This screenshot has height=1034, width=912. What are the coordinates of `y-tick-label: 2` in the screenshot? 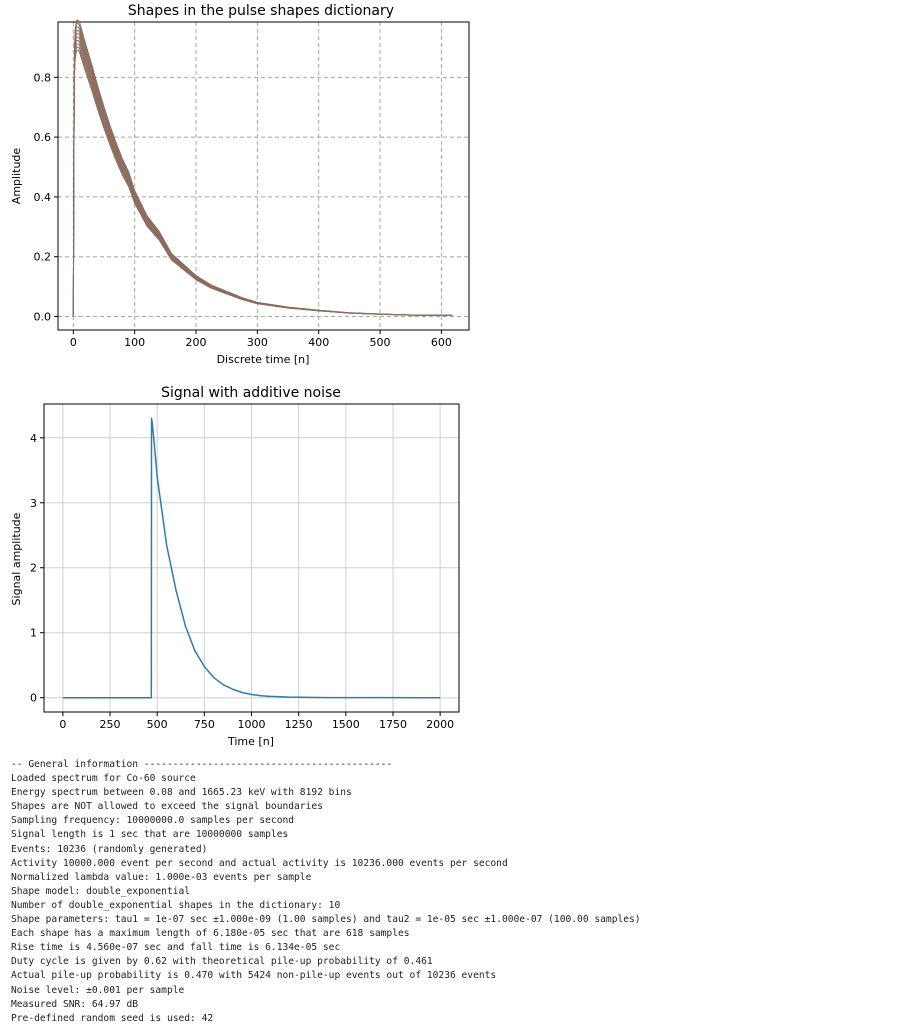 It's located at (33, 568).